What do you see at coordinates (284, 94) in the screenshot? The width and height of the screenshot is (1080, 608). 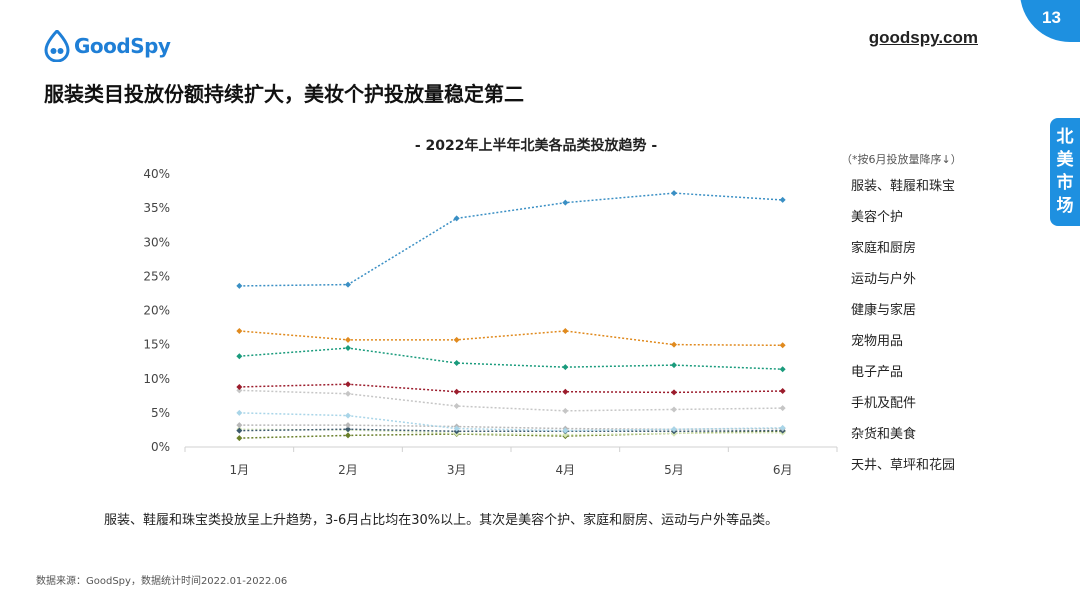 I see `page-title: 服装类目投放份额持续扩大，美妆个护投放量稳定第二` at bounding box center [284, 94].